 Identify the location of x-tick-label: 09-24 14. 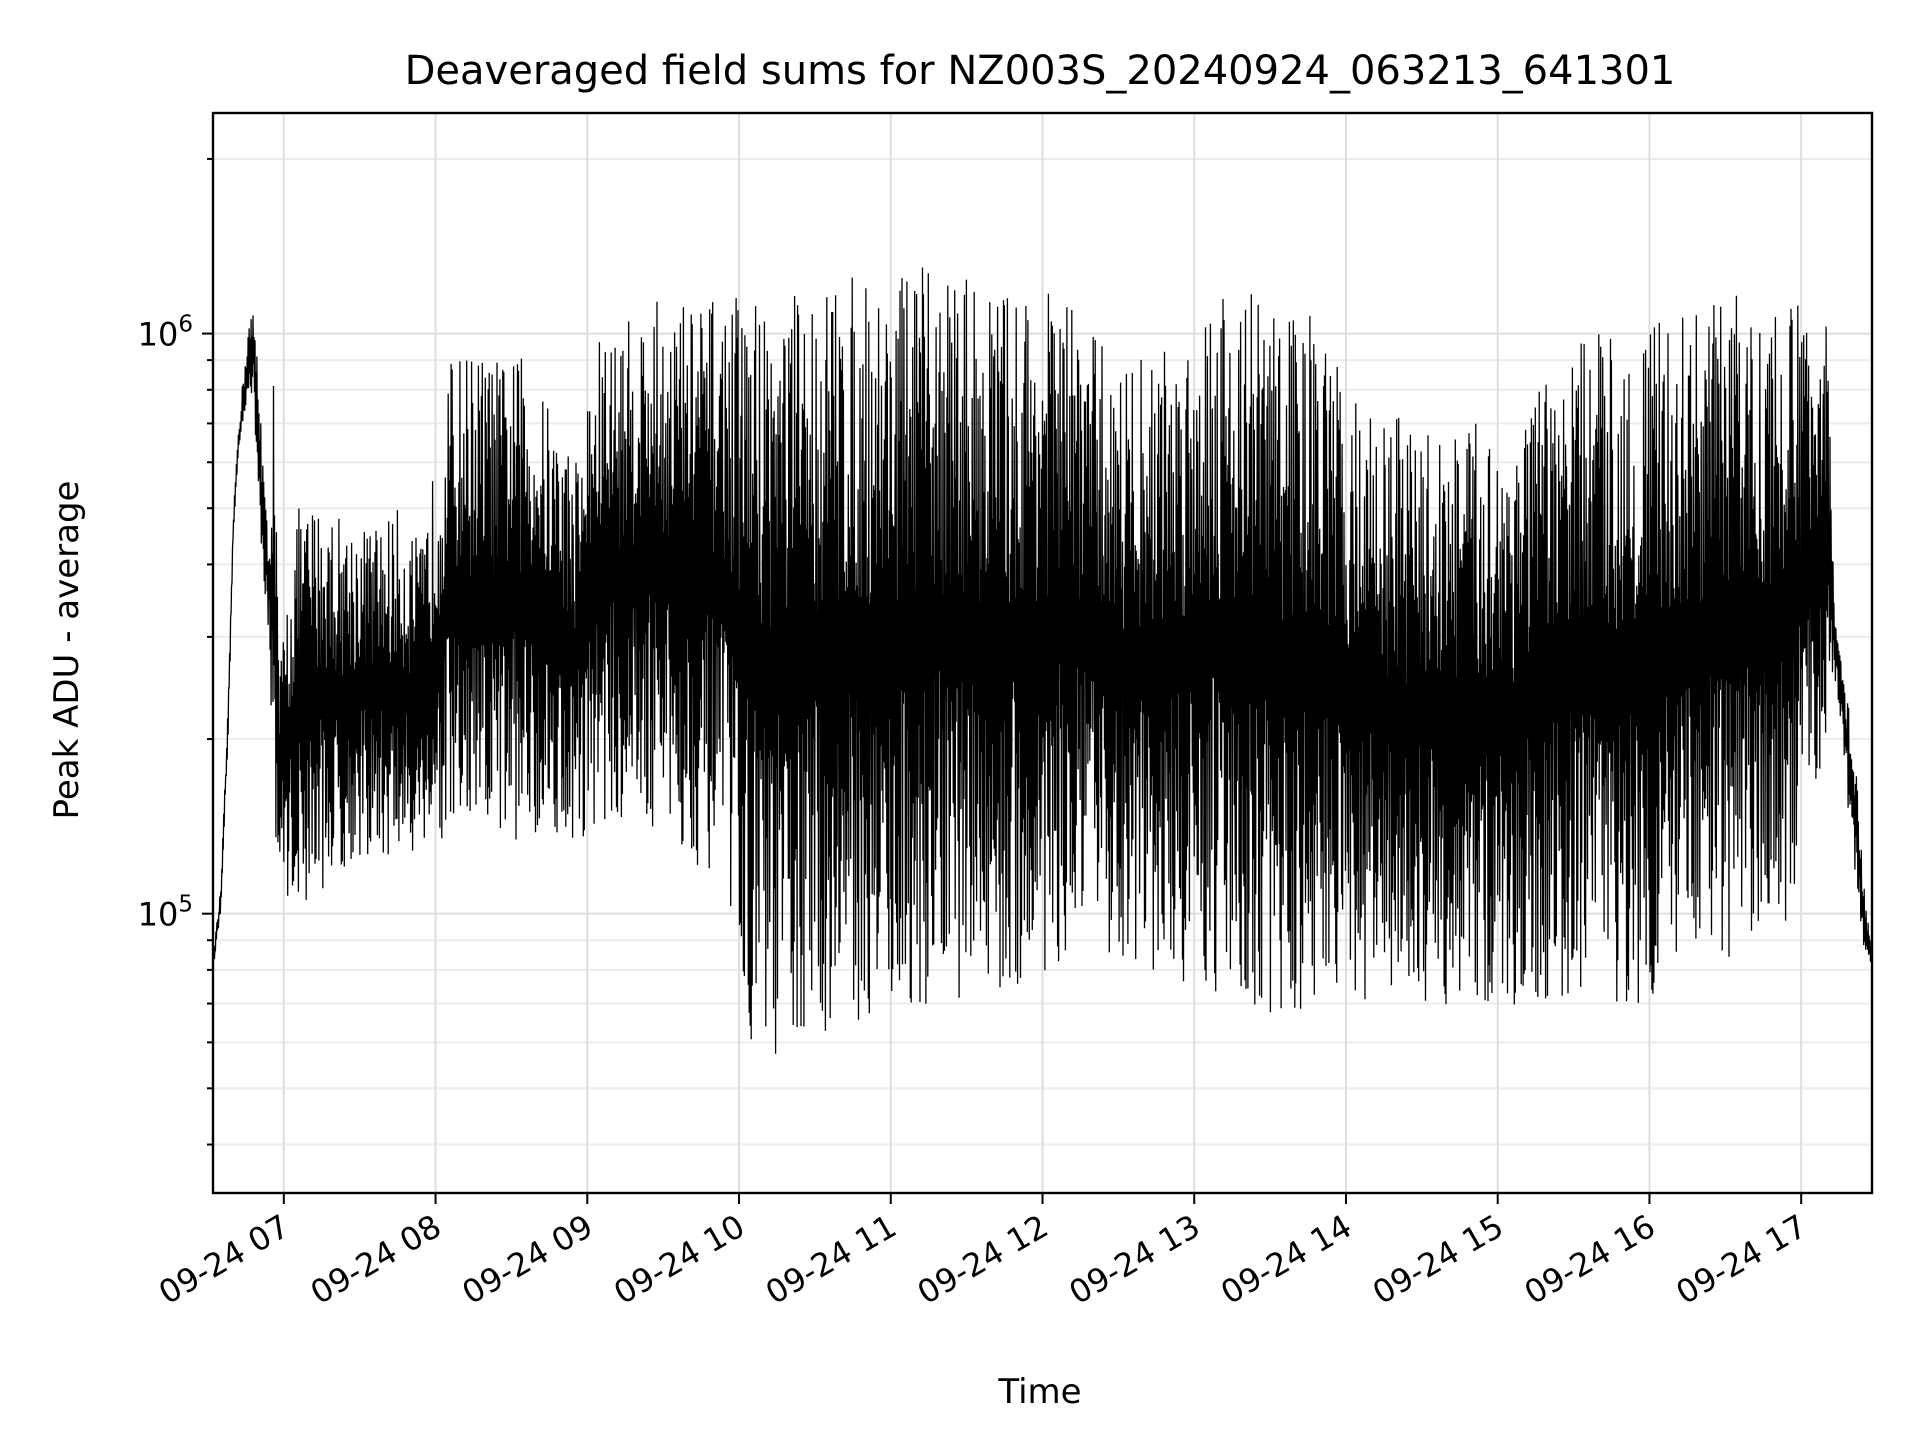
(1286, 1259).